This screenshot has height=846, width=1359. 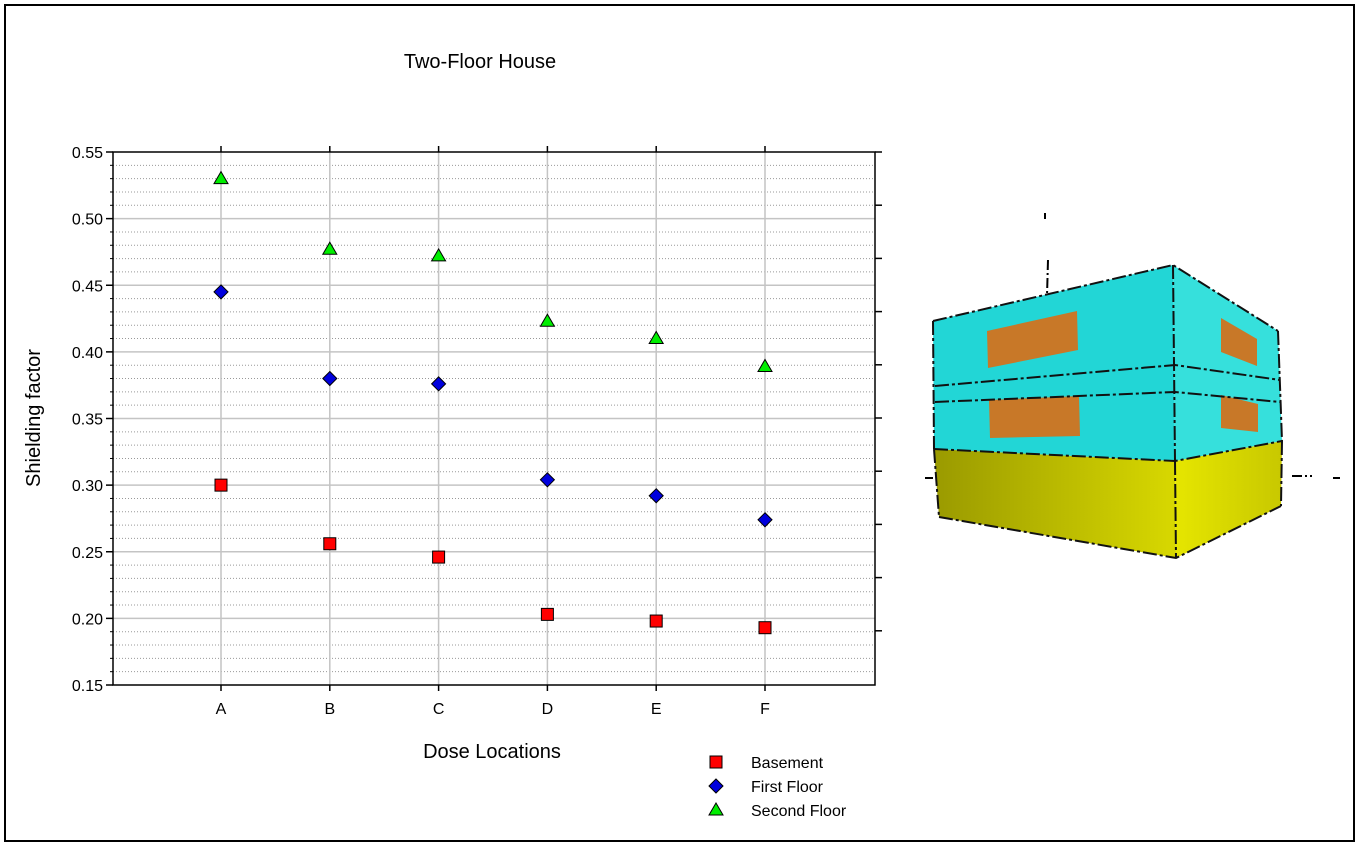 What do you see at coordinates (87, 286) in the screenshot?
I see `y-tick-label: 0.45` at bounding box center [87, 286].